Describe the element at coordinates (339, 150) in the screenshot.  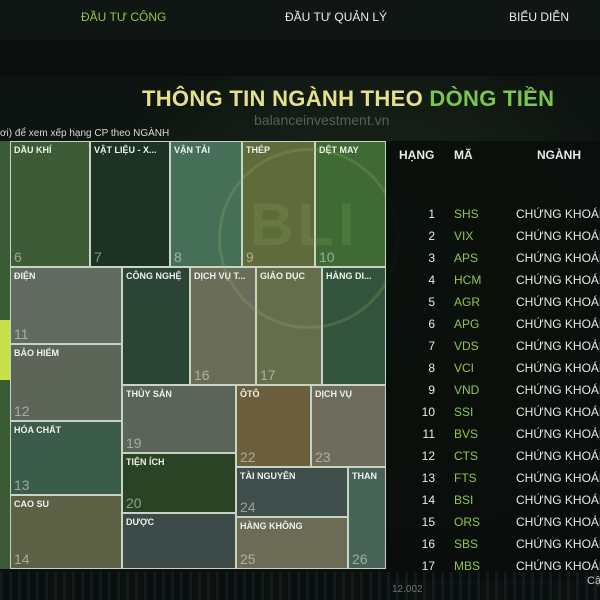
I see `tile-name: DỆT MAY` at that location.